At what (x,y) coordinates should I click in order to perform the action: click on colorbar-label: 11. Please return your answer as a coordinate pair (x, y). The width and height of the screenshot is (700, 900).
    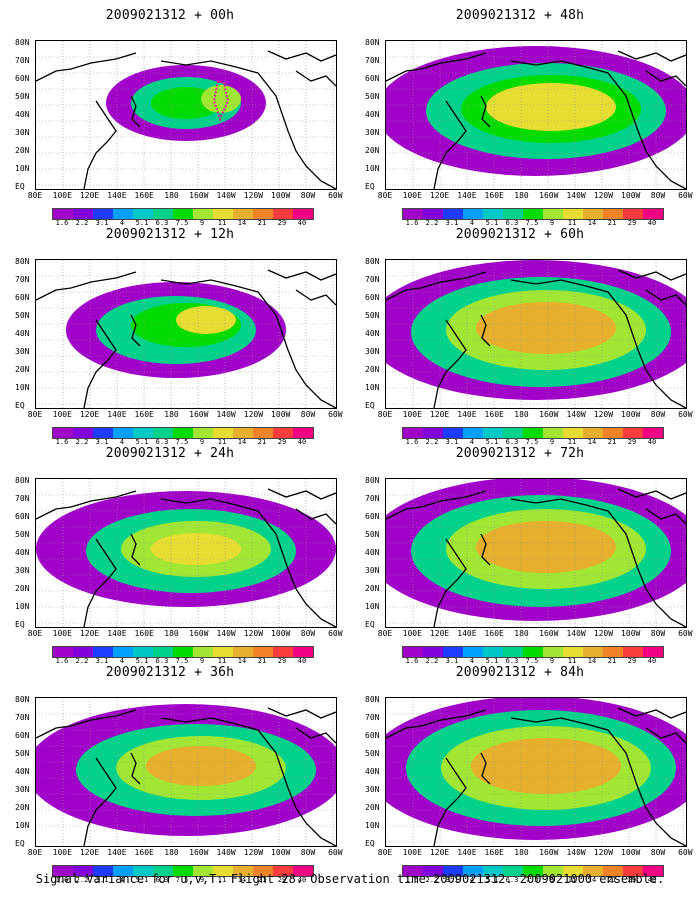
    Looking at the image, I should click on (222, 880).